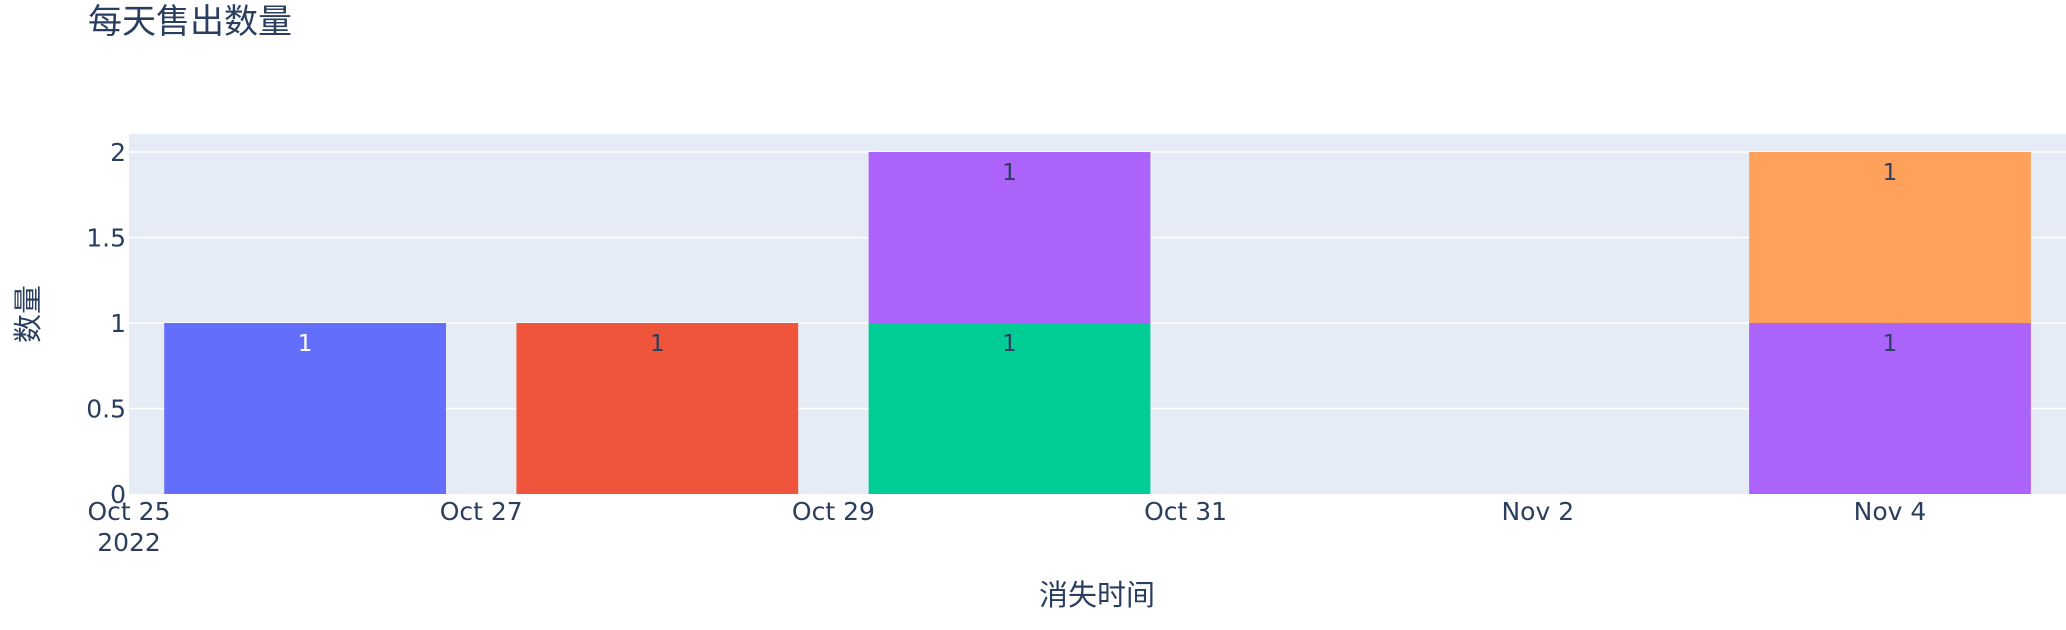 This screenshot has height=630, width=2066. Describe the element at coordinates (129, 542) in the screenshot. I see `x-axis-year-label: 2022` at that location.